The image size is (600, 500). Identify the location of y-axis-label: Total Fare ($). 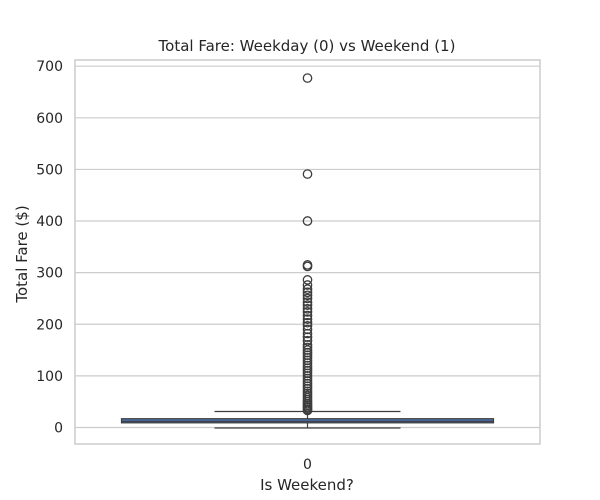
(22, 254).